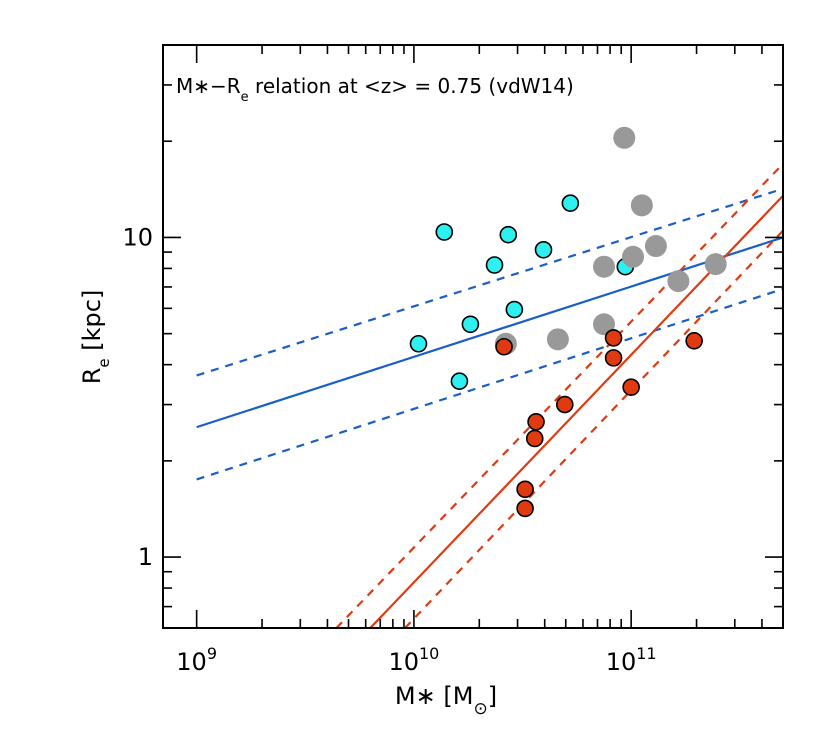 The width and height of the screenshot is (830, 734). I want to click on y-tick-label: 10, so click(137, 237).